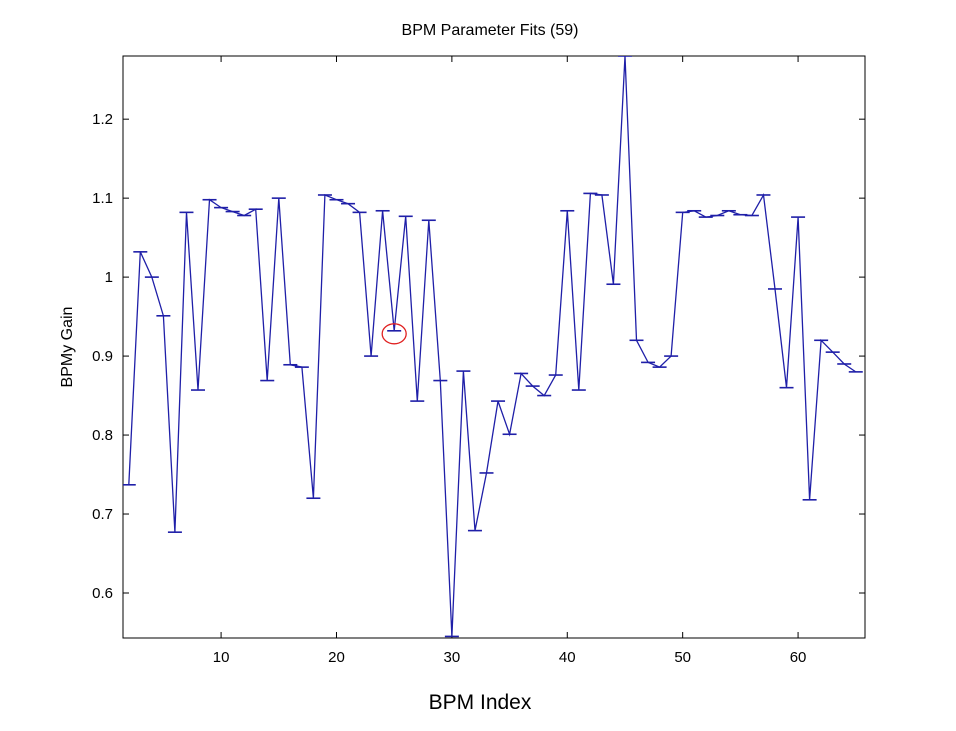  Describe the element at coordinates (102, 514) in the screenshot. I see `y-tick-label: 0.7` at that location.